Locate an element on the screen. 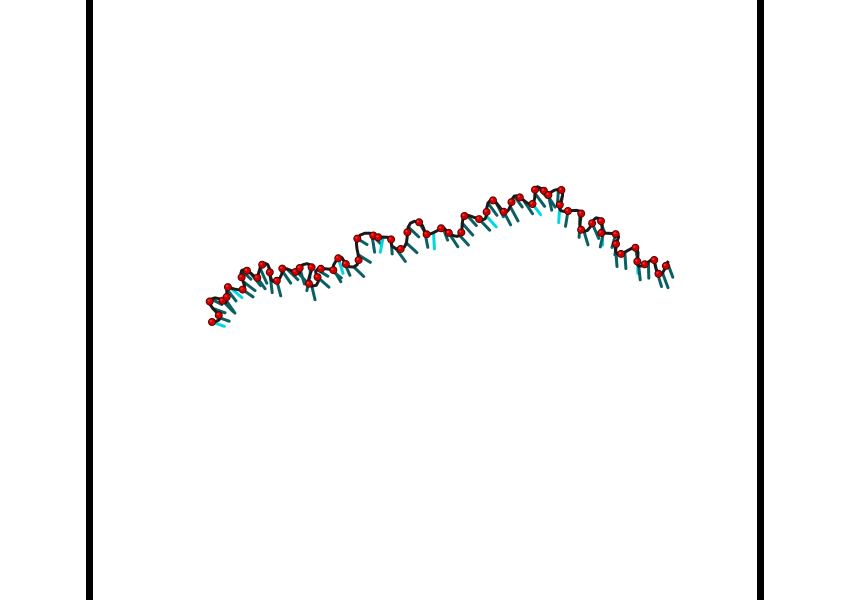 The height and width of the screenshot is (600, 860). right-frame-border is located at coordinates (760, 300).